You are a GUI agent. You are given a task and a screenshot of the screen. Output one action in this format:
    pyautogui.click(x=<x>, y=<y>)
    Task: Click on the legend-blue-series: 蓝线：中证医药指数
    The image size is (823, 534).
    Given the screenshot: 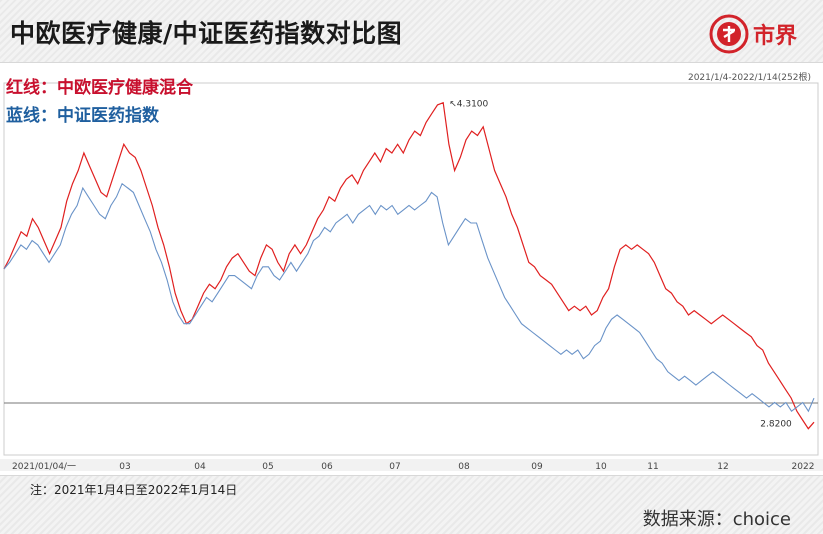 What is the action you would take?
    pyautogui.click(x=82, y=116)
    